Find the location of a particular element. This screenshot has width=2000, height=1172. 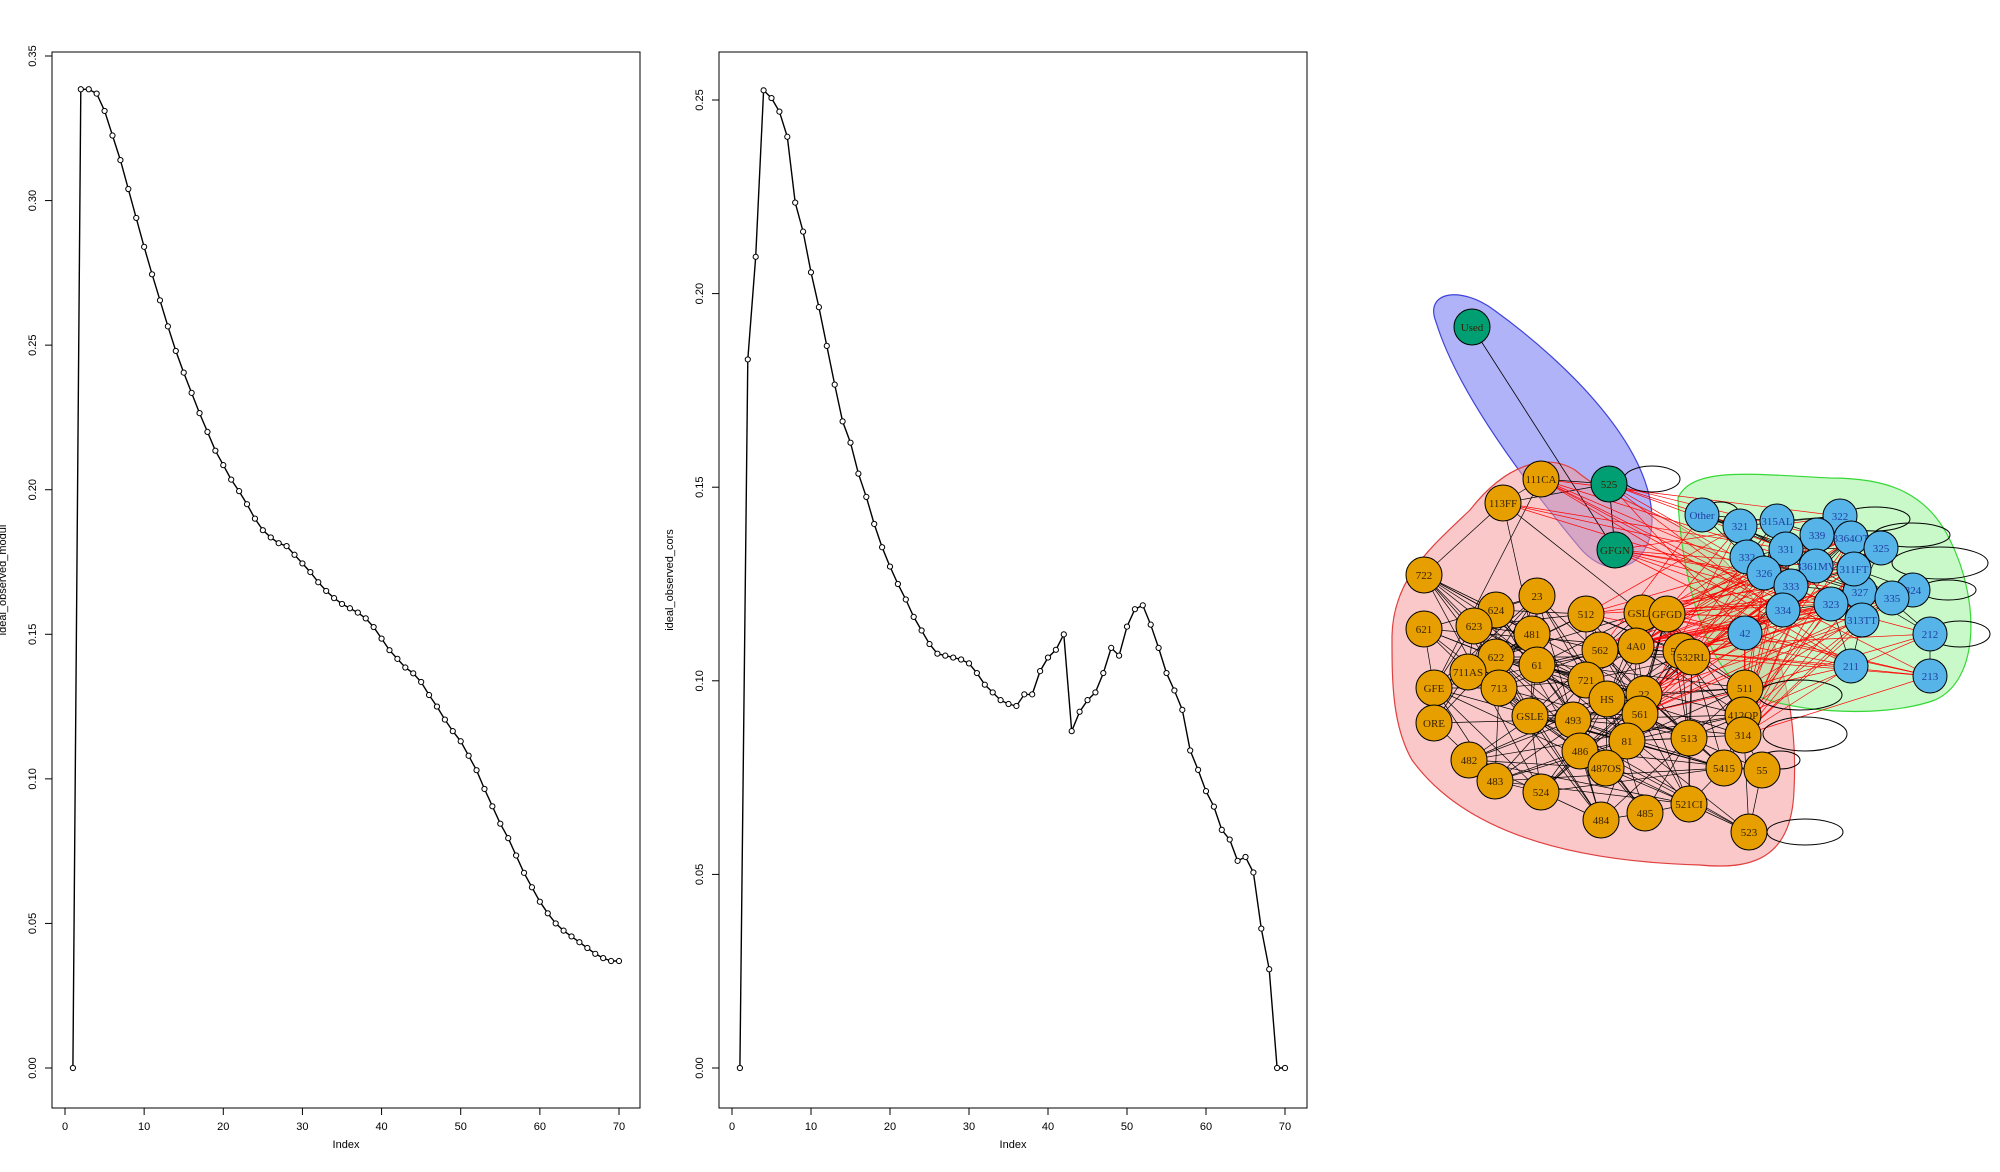

x-tick-label: 40 is located at coordinates (381, 1127).